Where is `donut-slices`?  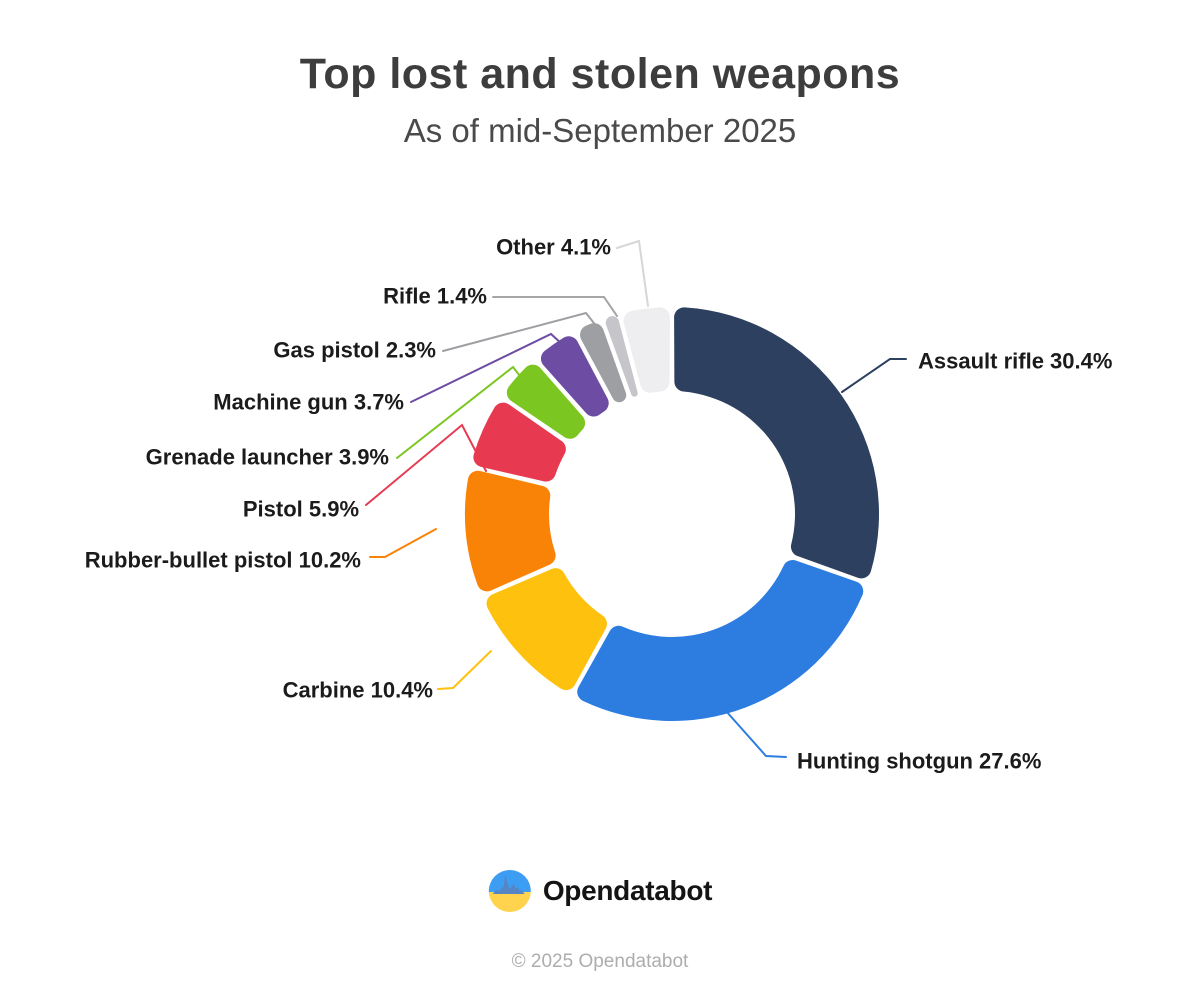
donut-slices is located at coordinates (671, 514).